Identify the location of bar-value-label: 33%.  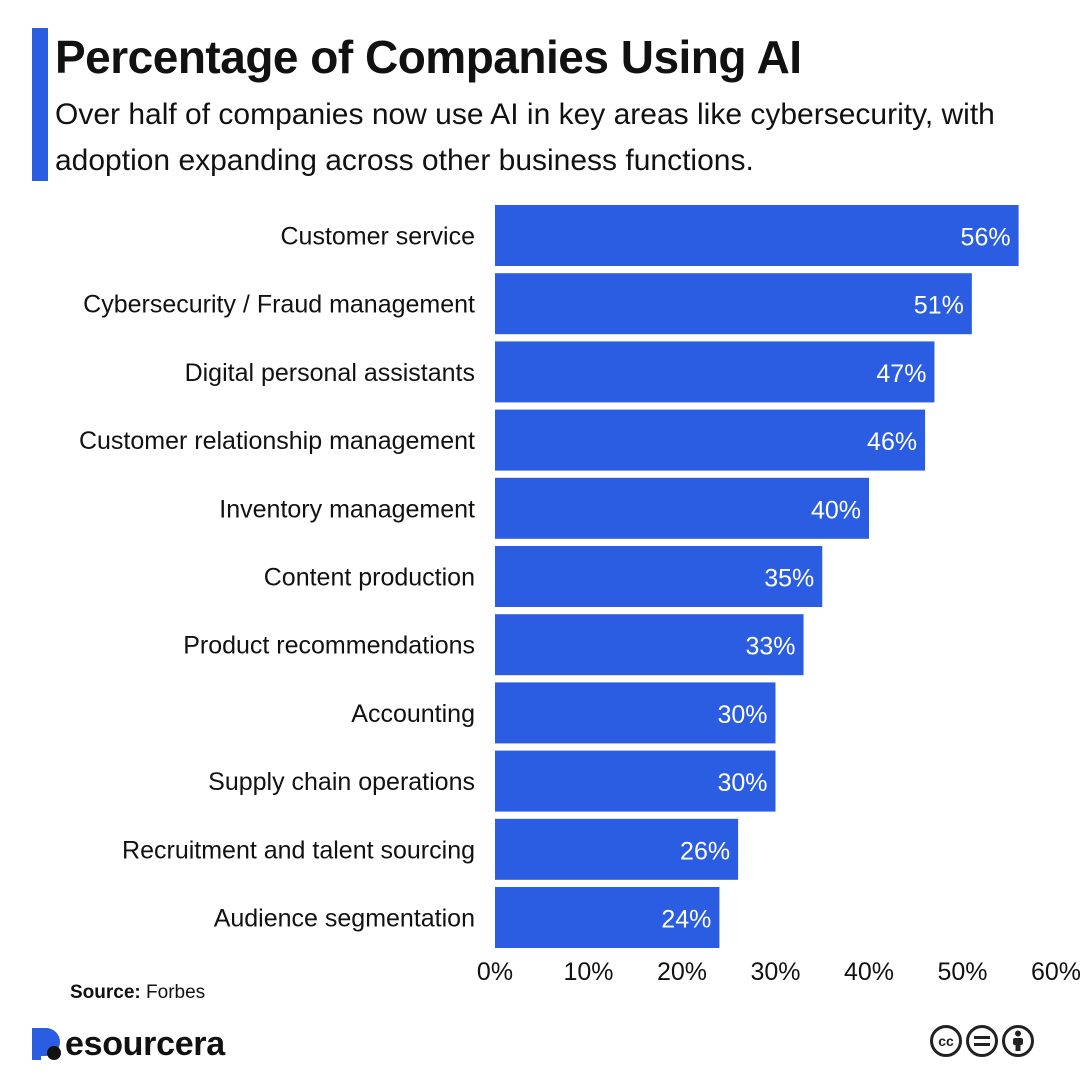
(771, 647).